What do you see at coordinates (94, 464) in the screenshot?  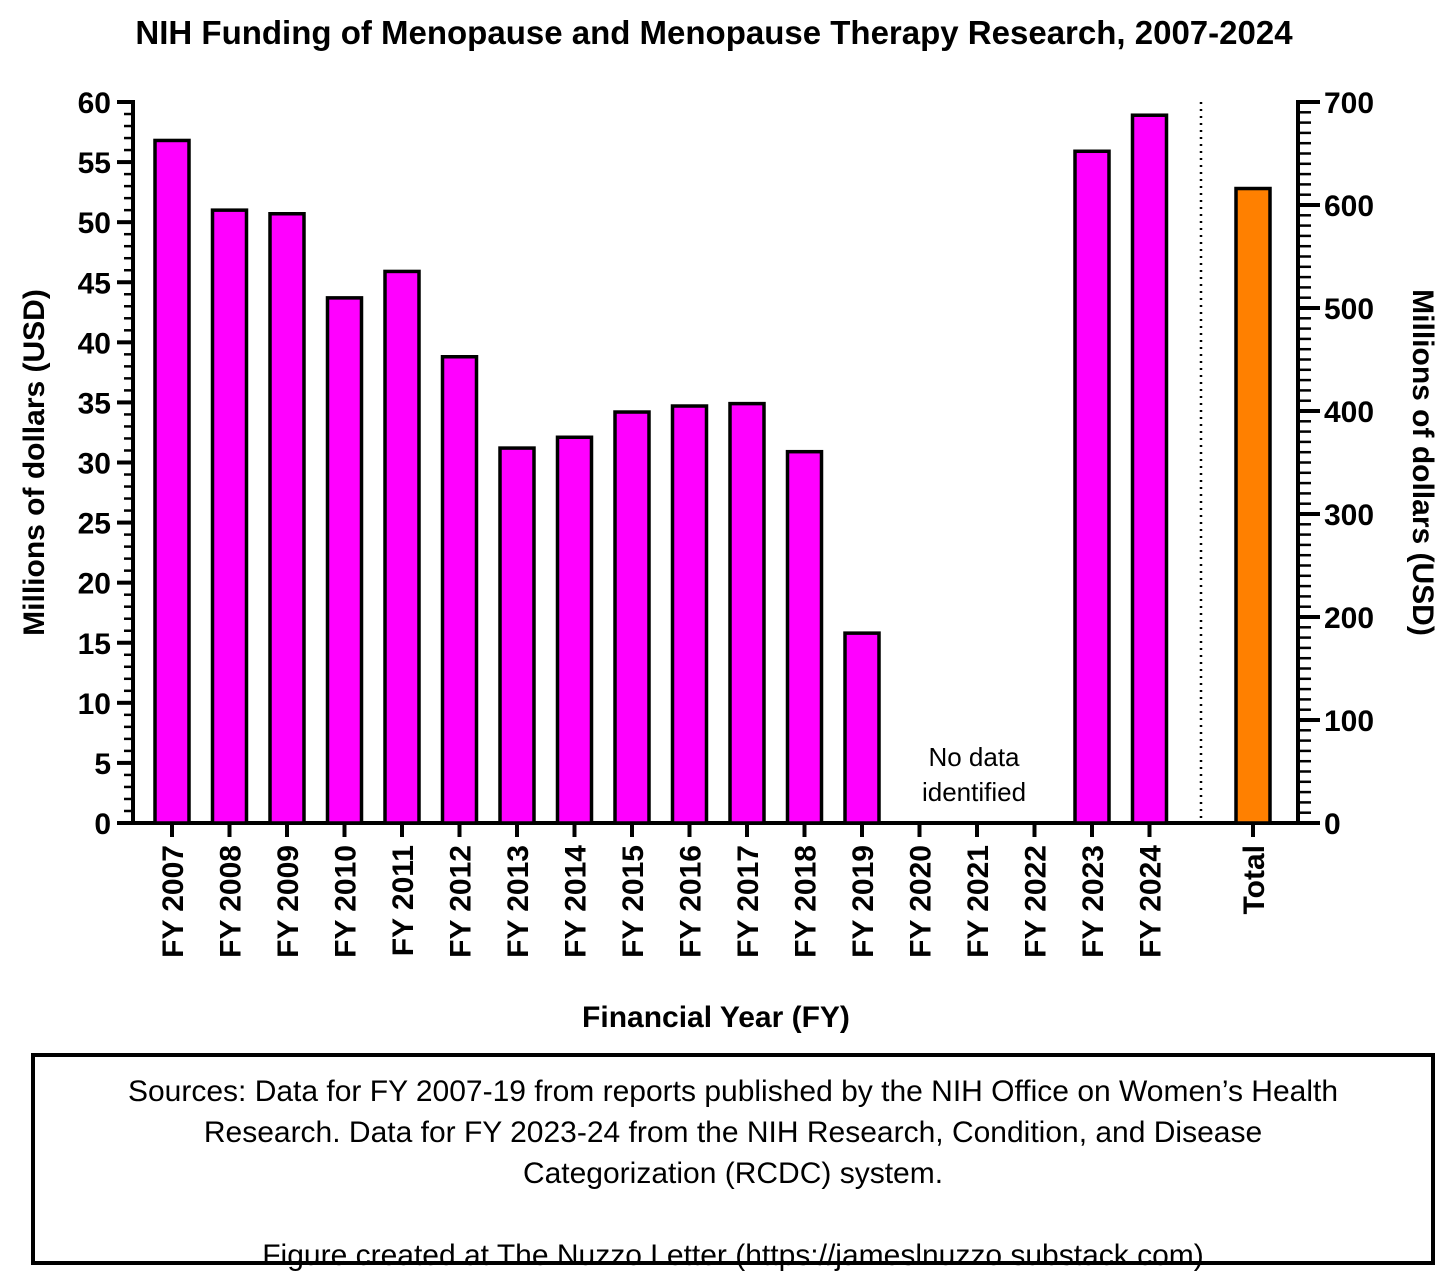 I see `left-tick-label-30: 30` at bounding box center [94, 464].